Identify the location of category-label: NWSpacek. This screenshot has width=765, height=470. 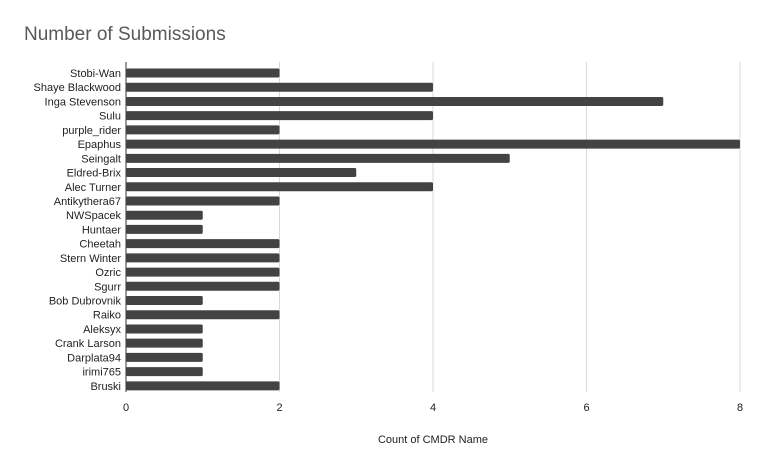
(94, 216).